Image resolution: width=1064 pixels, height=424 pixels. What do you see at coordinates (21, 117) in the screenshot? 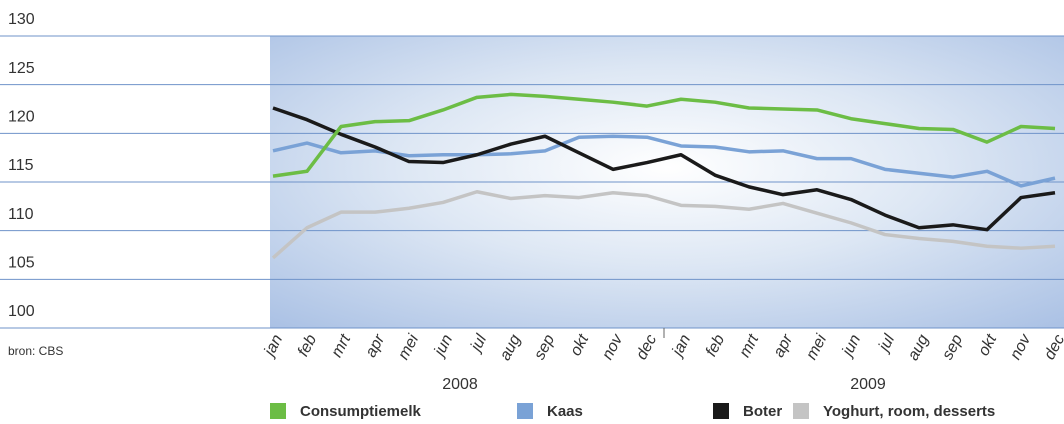
I see `y-tick-label: 120` at bounding box center [21, 117].